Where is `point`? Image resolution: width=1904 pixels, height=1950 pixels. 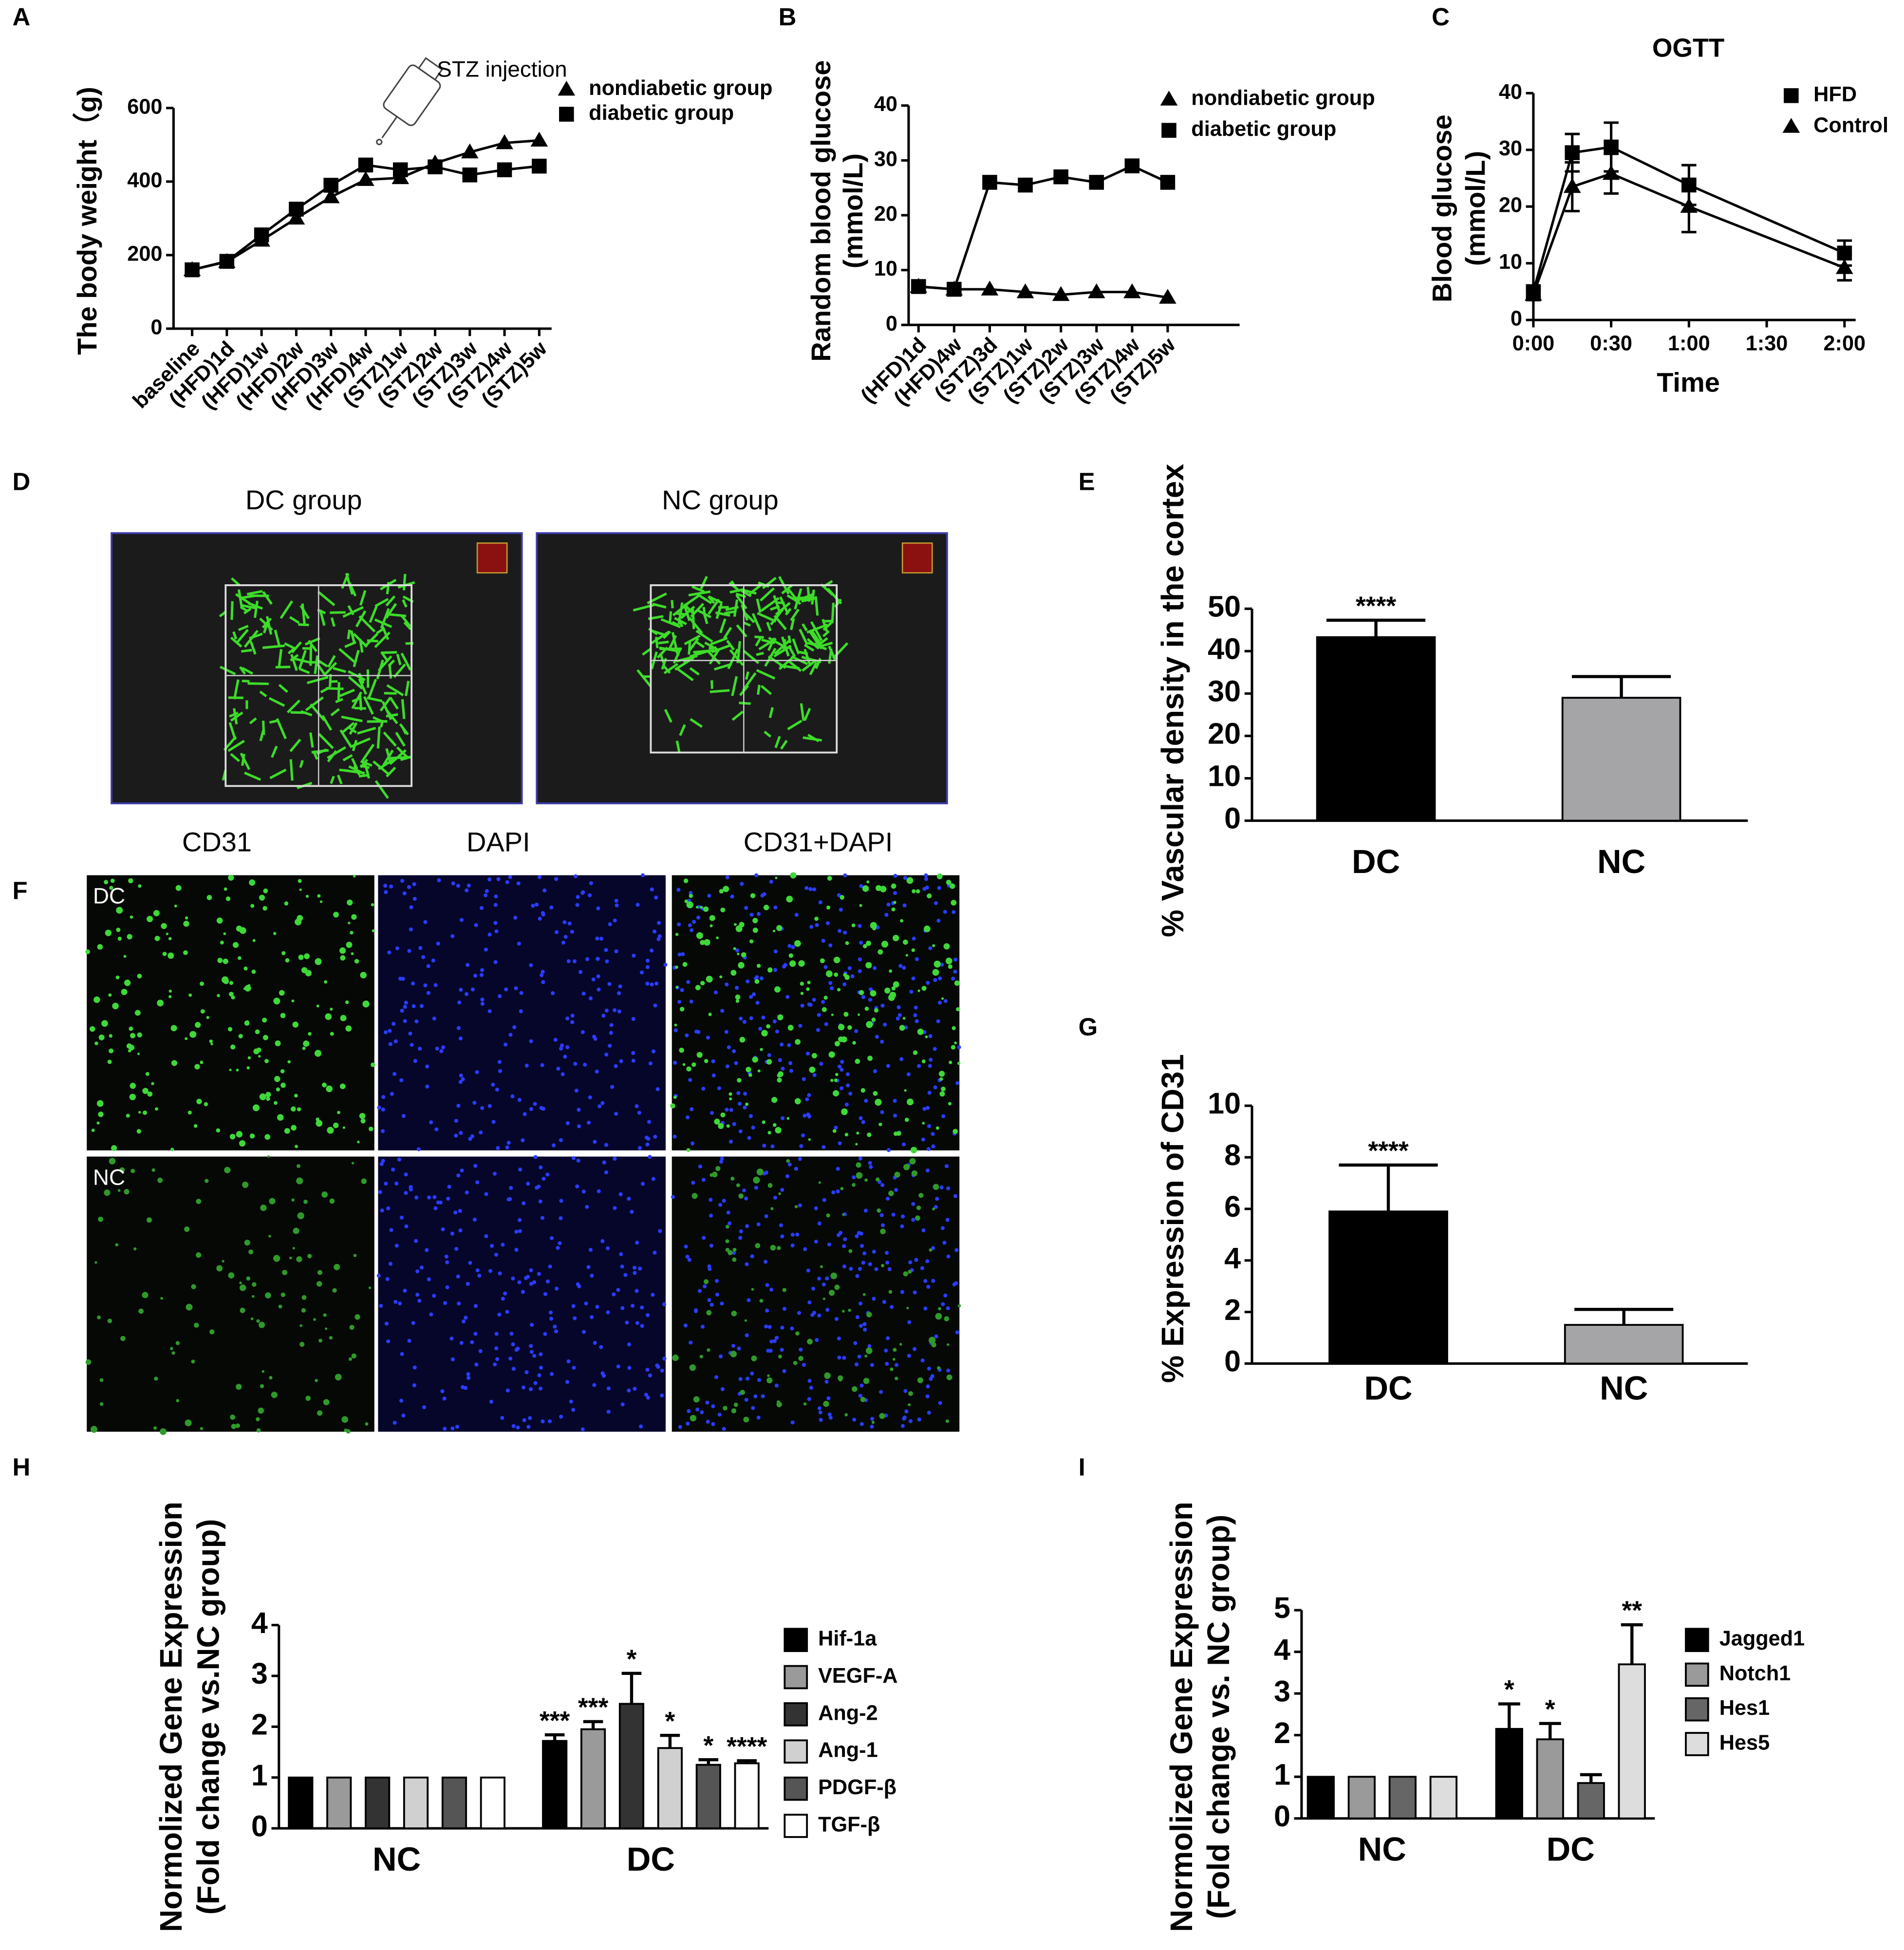
point is located at coordinates (1572, 185).